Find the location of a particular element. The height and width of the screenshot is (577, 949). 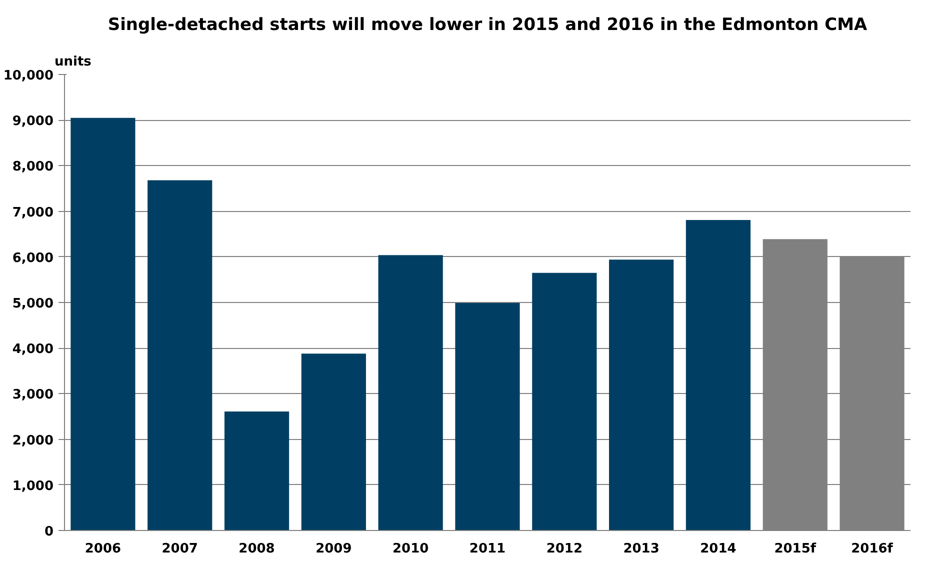

x-tick-label: 2012 is located at coordinates (564, 549).